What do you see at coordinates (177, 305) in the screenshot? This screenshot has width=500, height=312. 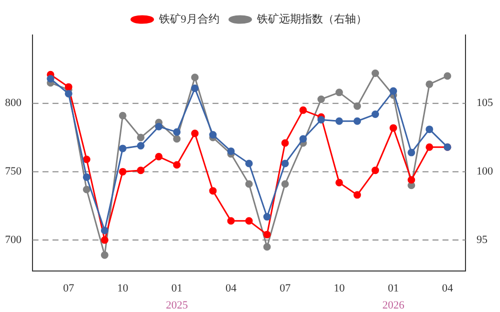 I see `text: 2025` at bounding box center [177, 305].